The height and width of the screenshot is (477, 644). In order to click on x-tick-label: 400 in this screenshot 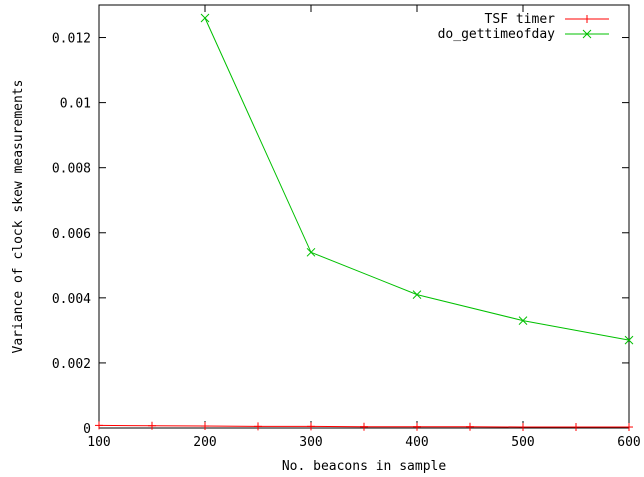, I will do `click(416, 442)`.